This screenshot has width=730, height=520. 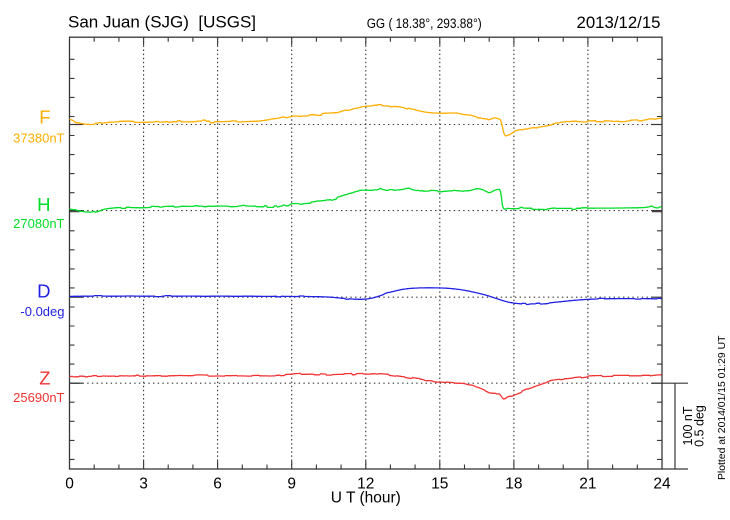 I want to click on svg-text: -0.0deg, so click(x=42, y=311).